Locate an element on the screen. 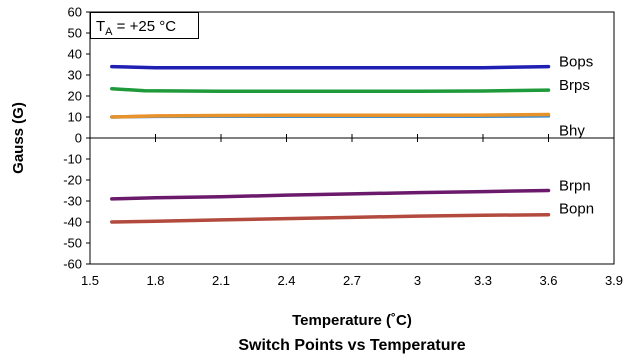  series-line-bopn is located at coordinates (330, 218).